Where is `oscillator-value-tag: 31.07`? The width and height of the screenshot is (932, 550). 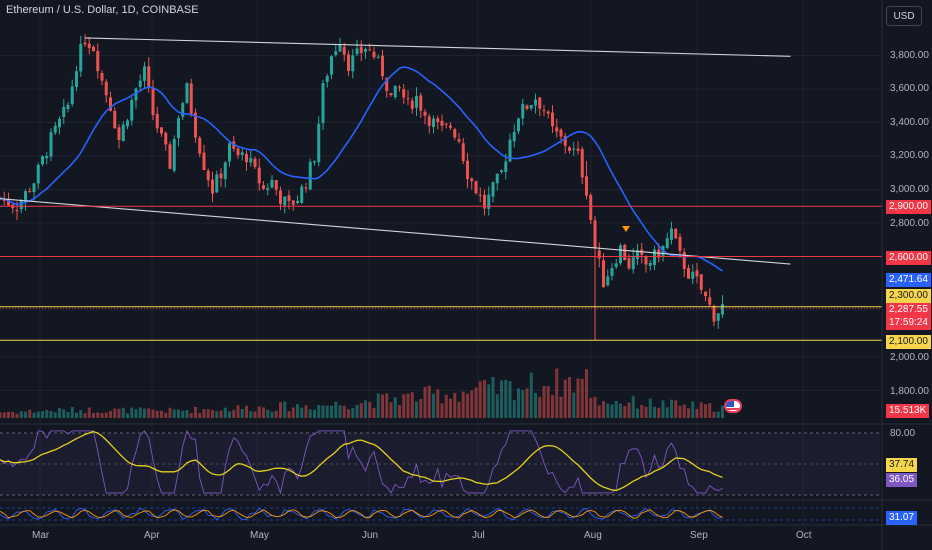 oscillator-value-tag: 31.07 is located at coordinates (902, 518).